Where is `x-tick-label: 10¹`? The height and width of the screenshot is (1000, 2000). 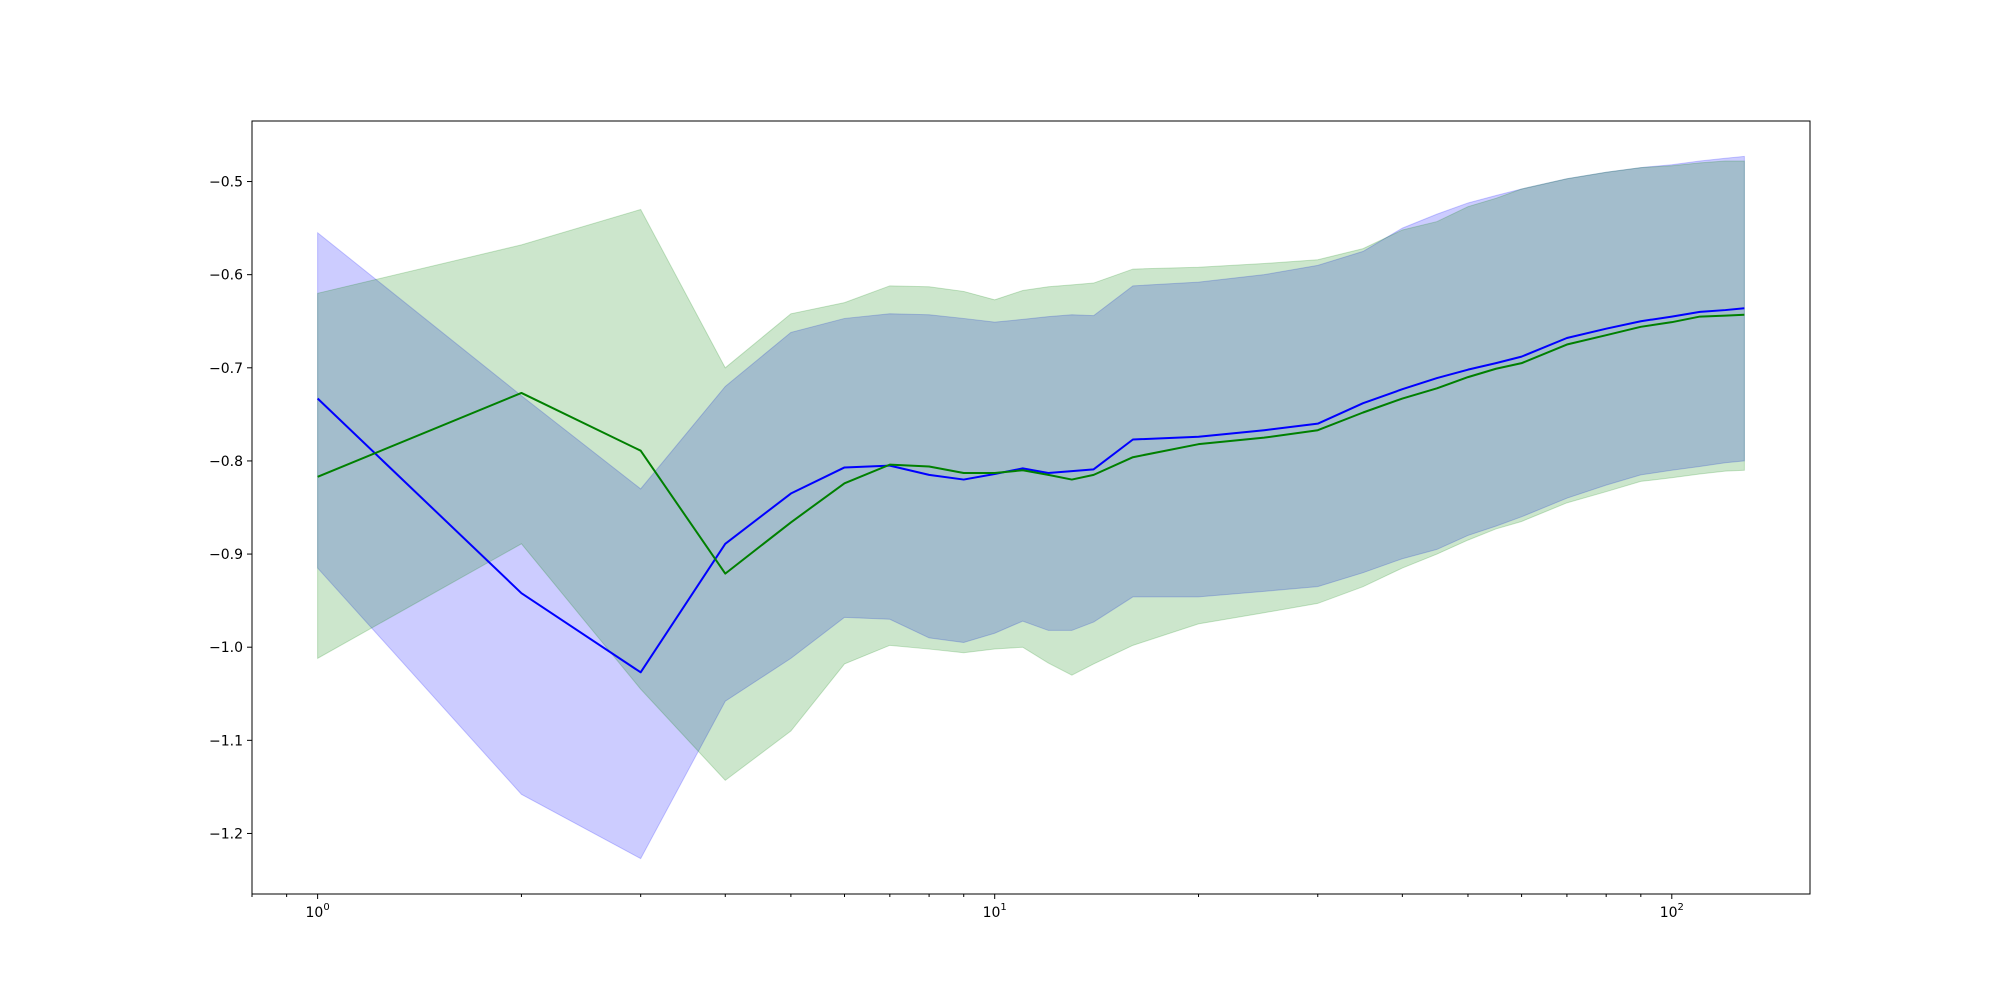
x-tick-label: 10¹ is located at coordinates (995, 911).